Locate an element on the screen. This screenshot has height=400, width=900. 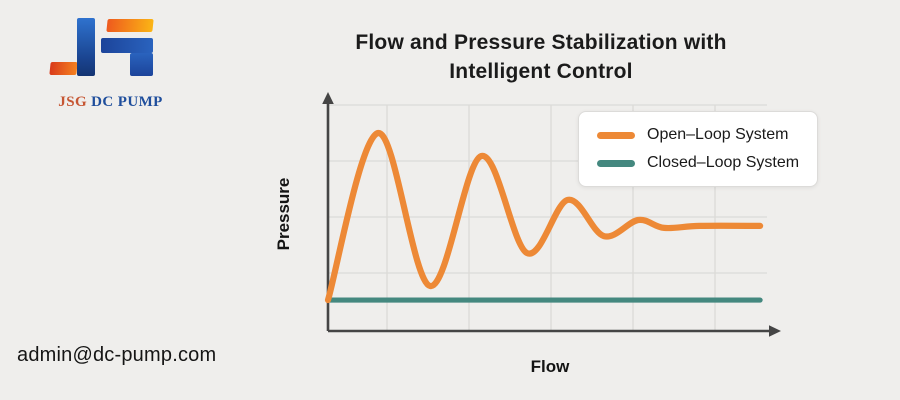
logo-text-jsg: JSG is located at coordinates (73, 102).